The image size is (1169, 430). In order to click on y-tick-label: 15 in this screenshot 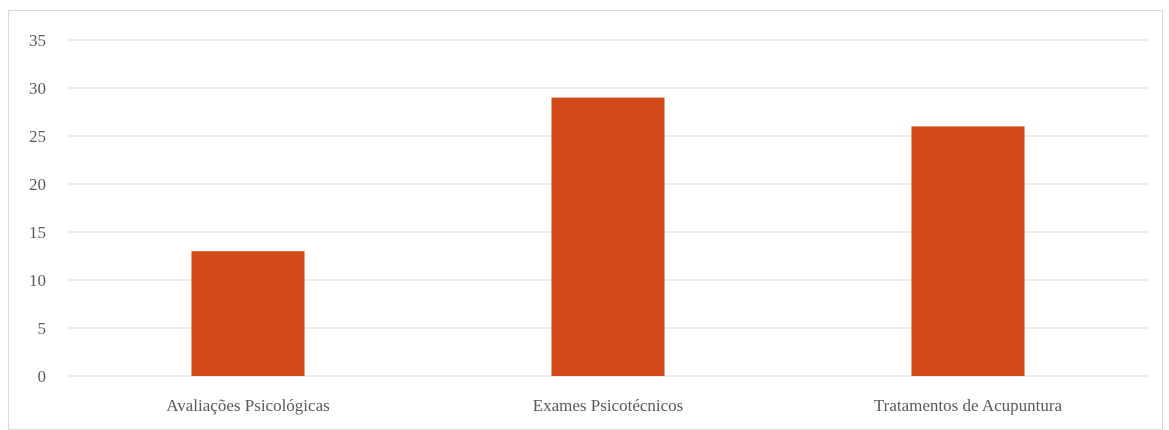, I will do `click(37, 232)`.